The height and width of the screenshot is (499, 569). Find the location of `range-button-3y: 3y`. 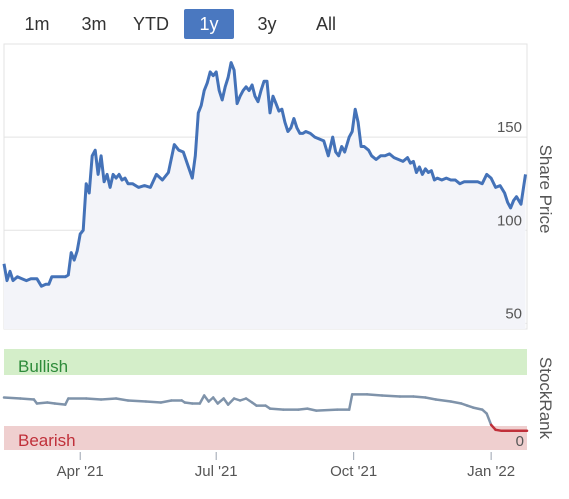

range-button-3y: 3y is located at coordinates (267, 24).